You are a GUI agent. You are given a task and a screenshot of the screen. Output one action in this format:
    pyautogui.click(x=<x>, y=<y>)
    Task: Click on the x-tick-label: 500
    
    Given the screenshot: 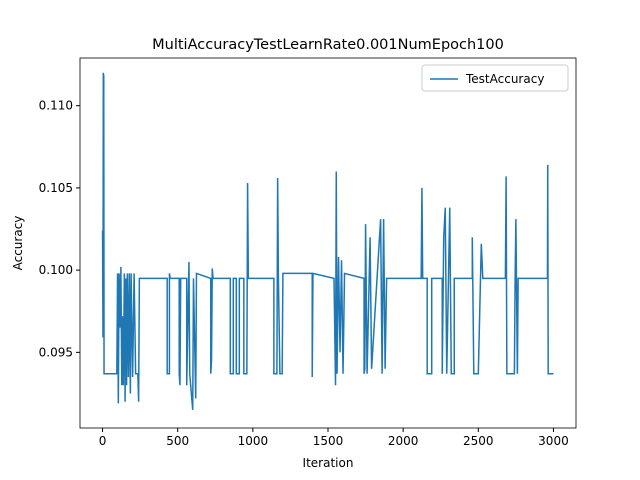 What is the action you would take?
    pyautogui.click(x=177, y=441)
    